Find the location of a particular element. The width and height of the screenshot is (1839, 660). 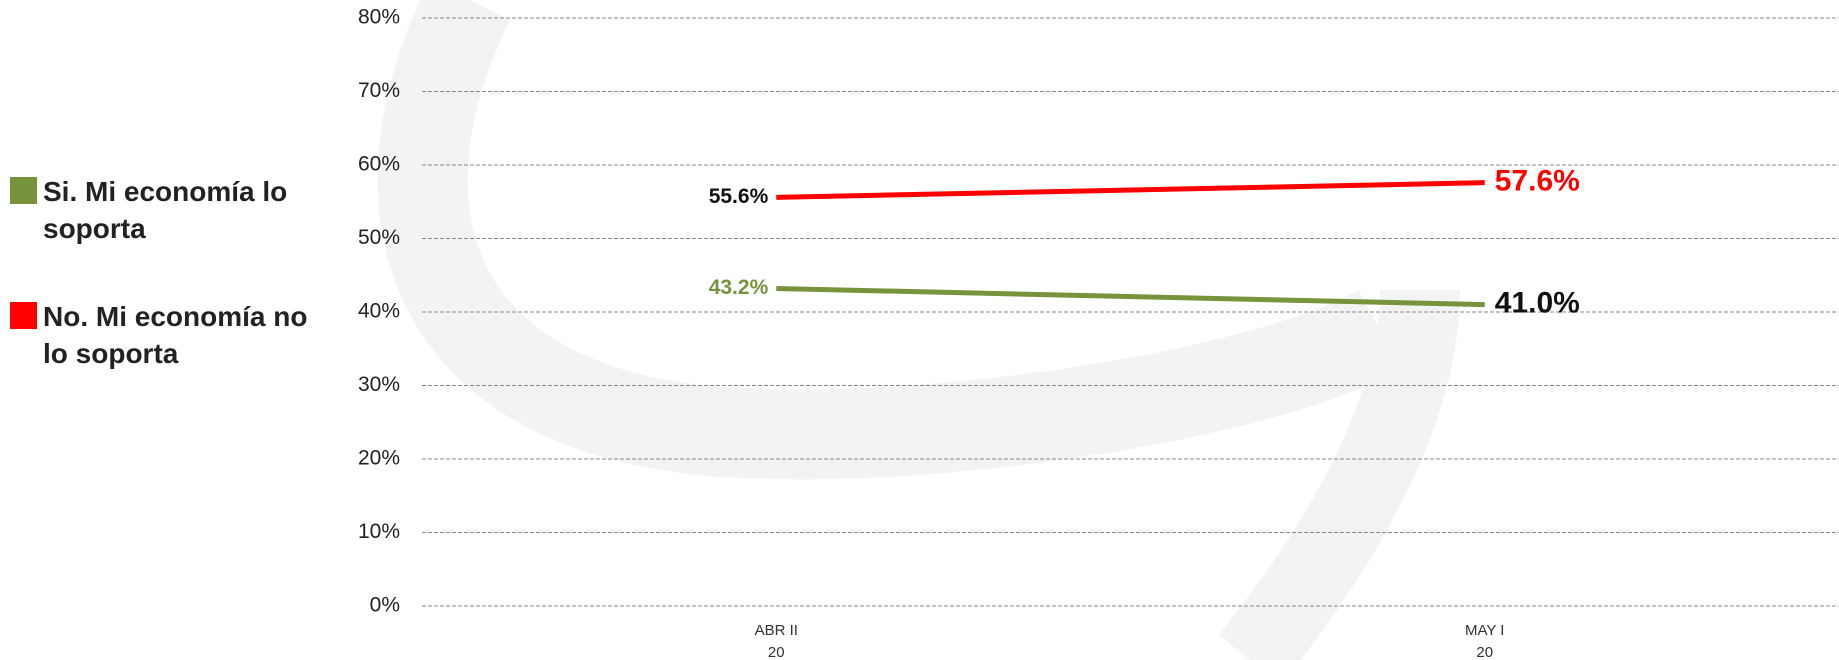

legend-item: No. Mi economía no lo soporta is located at coordinates (165, 335).